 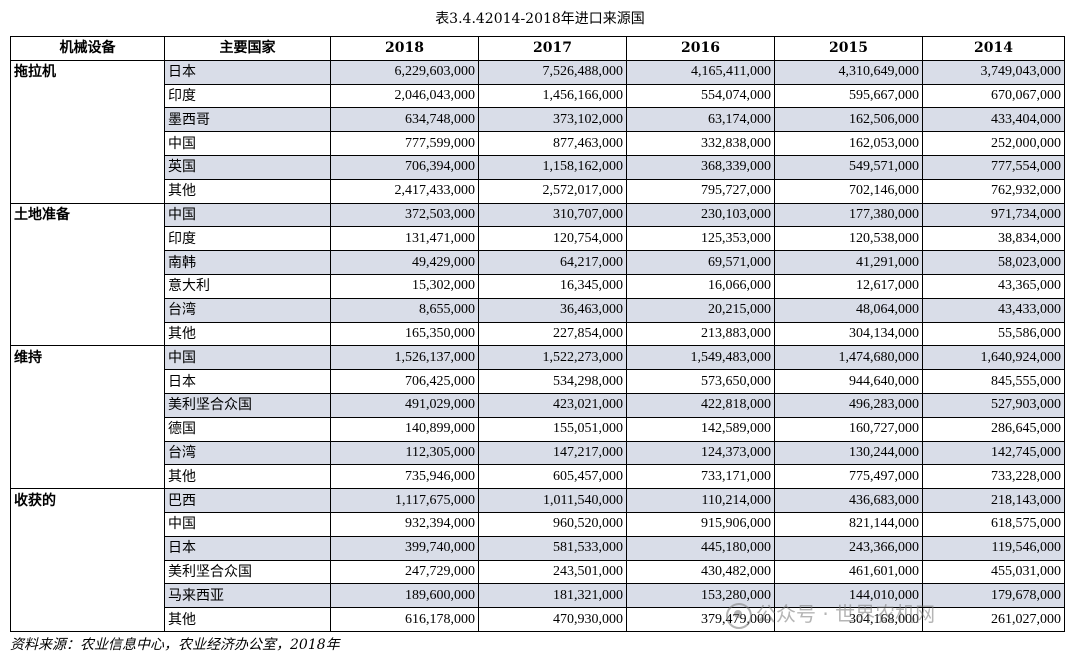 What do you see at coordinates (247, 405) in the screenshot?
I see `country-cell: 美利坚合众国` at bounding box center [247, 405].